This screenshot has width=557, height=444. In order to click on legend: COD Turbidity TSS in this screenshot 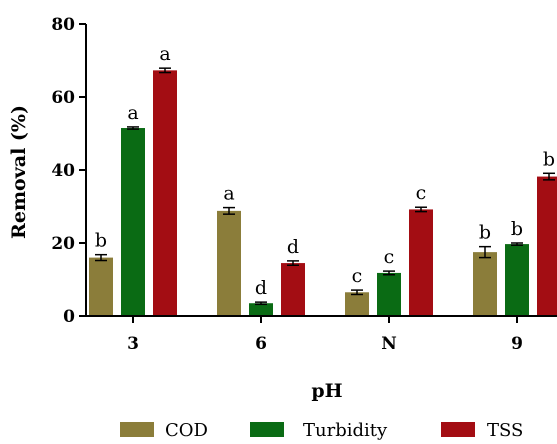, I will do `click(321, 430)`.